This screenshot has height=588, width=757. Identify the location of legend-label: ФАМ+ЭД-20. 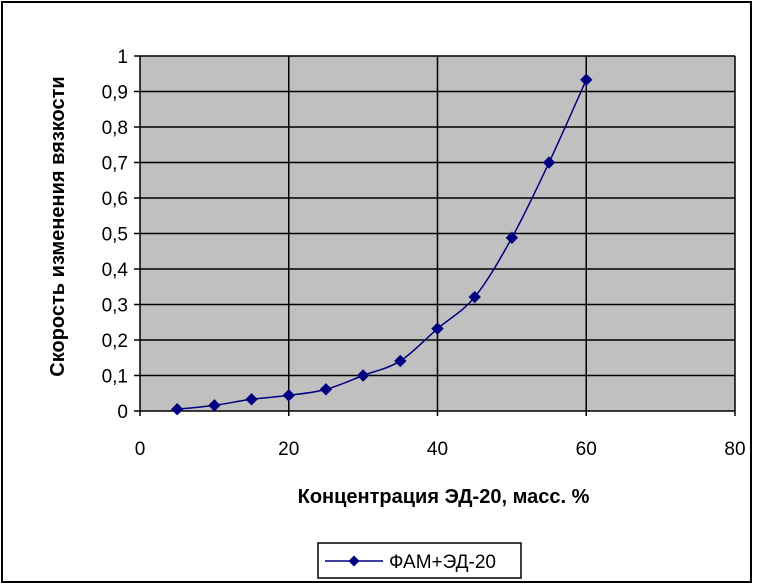
(442, 562).